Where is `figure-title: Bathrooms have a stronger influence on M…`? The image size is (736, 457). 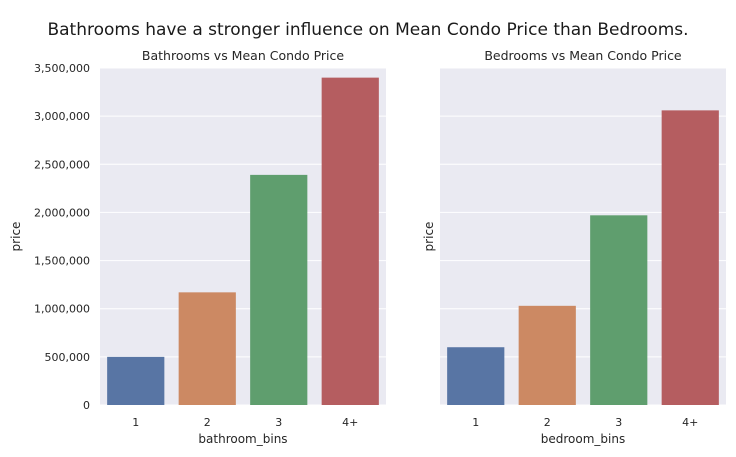
figure-title: Bathrooms have a stronger influence on M… is located at coordinates (368, 30).